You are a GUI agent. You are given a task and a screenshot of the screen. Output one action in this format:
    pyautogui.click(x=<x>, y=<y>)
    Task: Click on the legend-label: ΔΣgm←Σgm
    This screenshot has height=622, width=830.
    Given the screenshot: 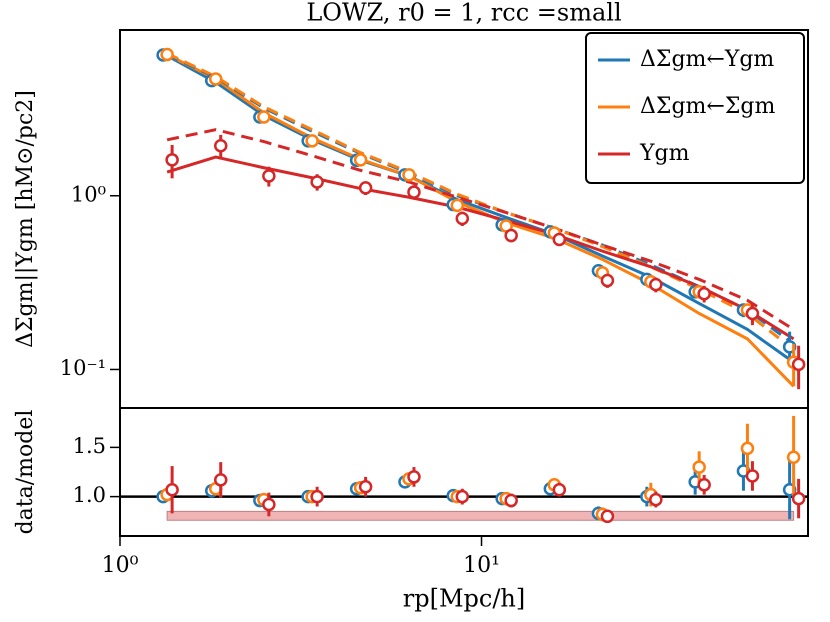 What is the action you would take?
    pyautogui.click(x=707, y=106)
    